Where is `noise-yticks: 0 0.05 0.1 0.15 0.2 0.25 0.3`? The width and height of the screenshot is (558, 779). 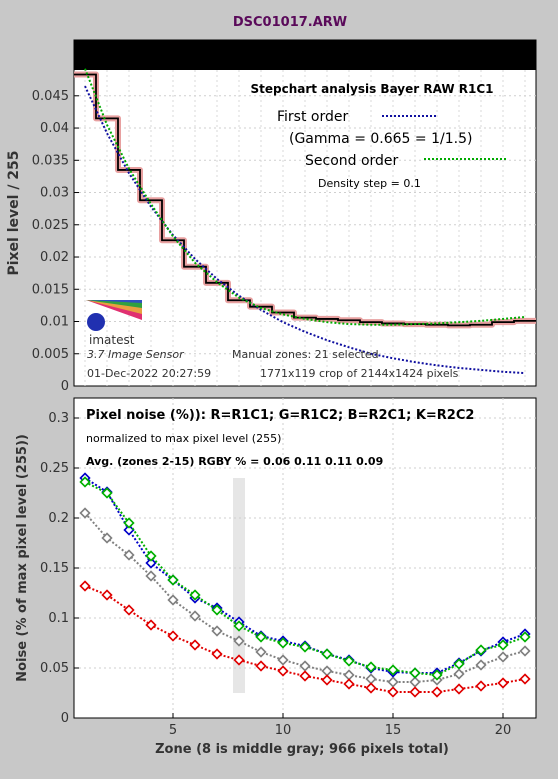 noise-yticks: 0 0.05 0.1 0.15 0.2 0.25 0.3 is located at coordinates (59, 568).